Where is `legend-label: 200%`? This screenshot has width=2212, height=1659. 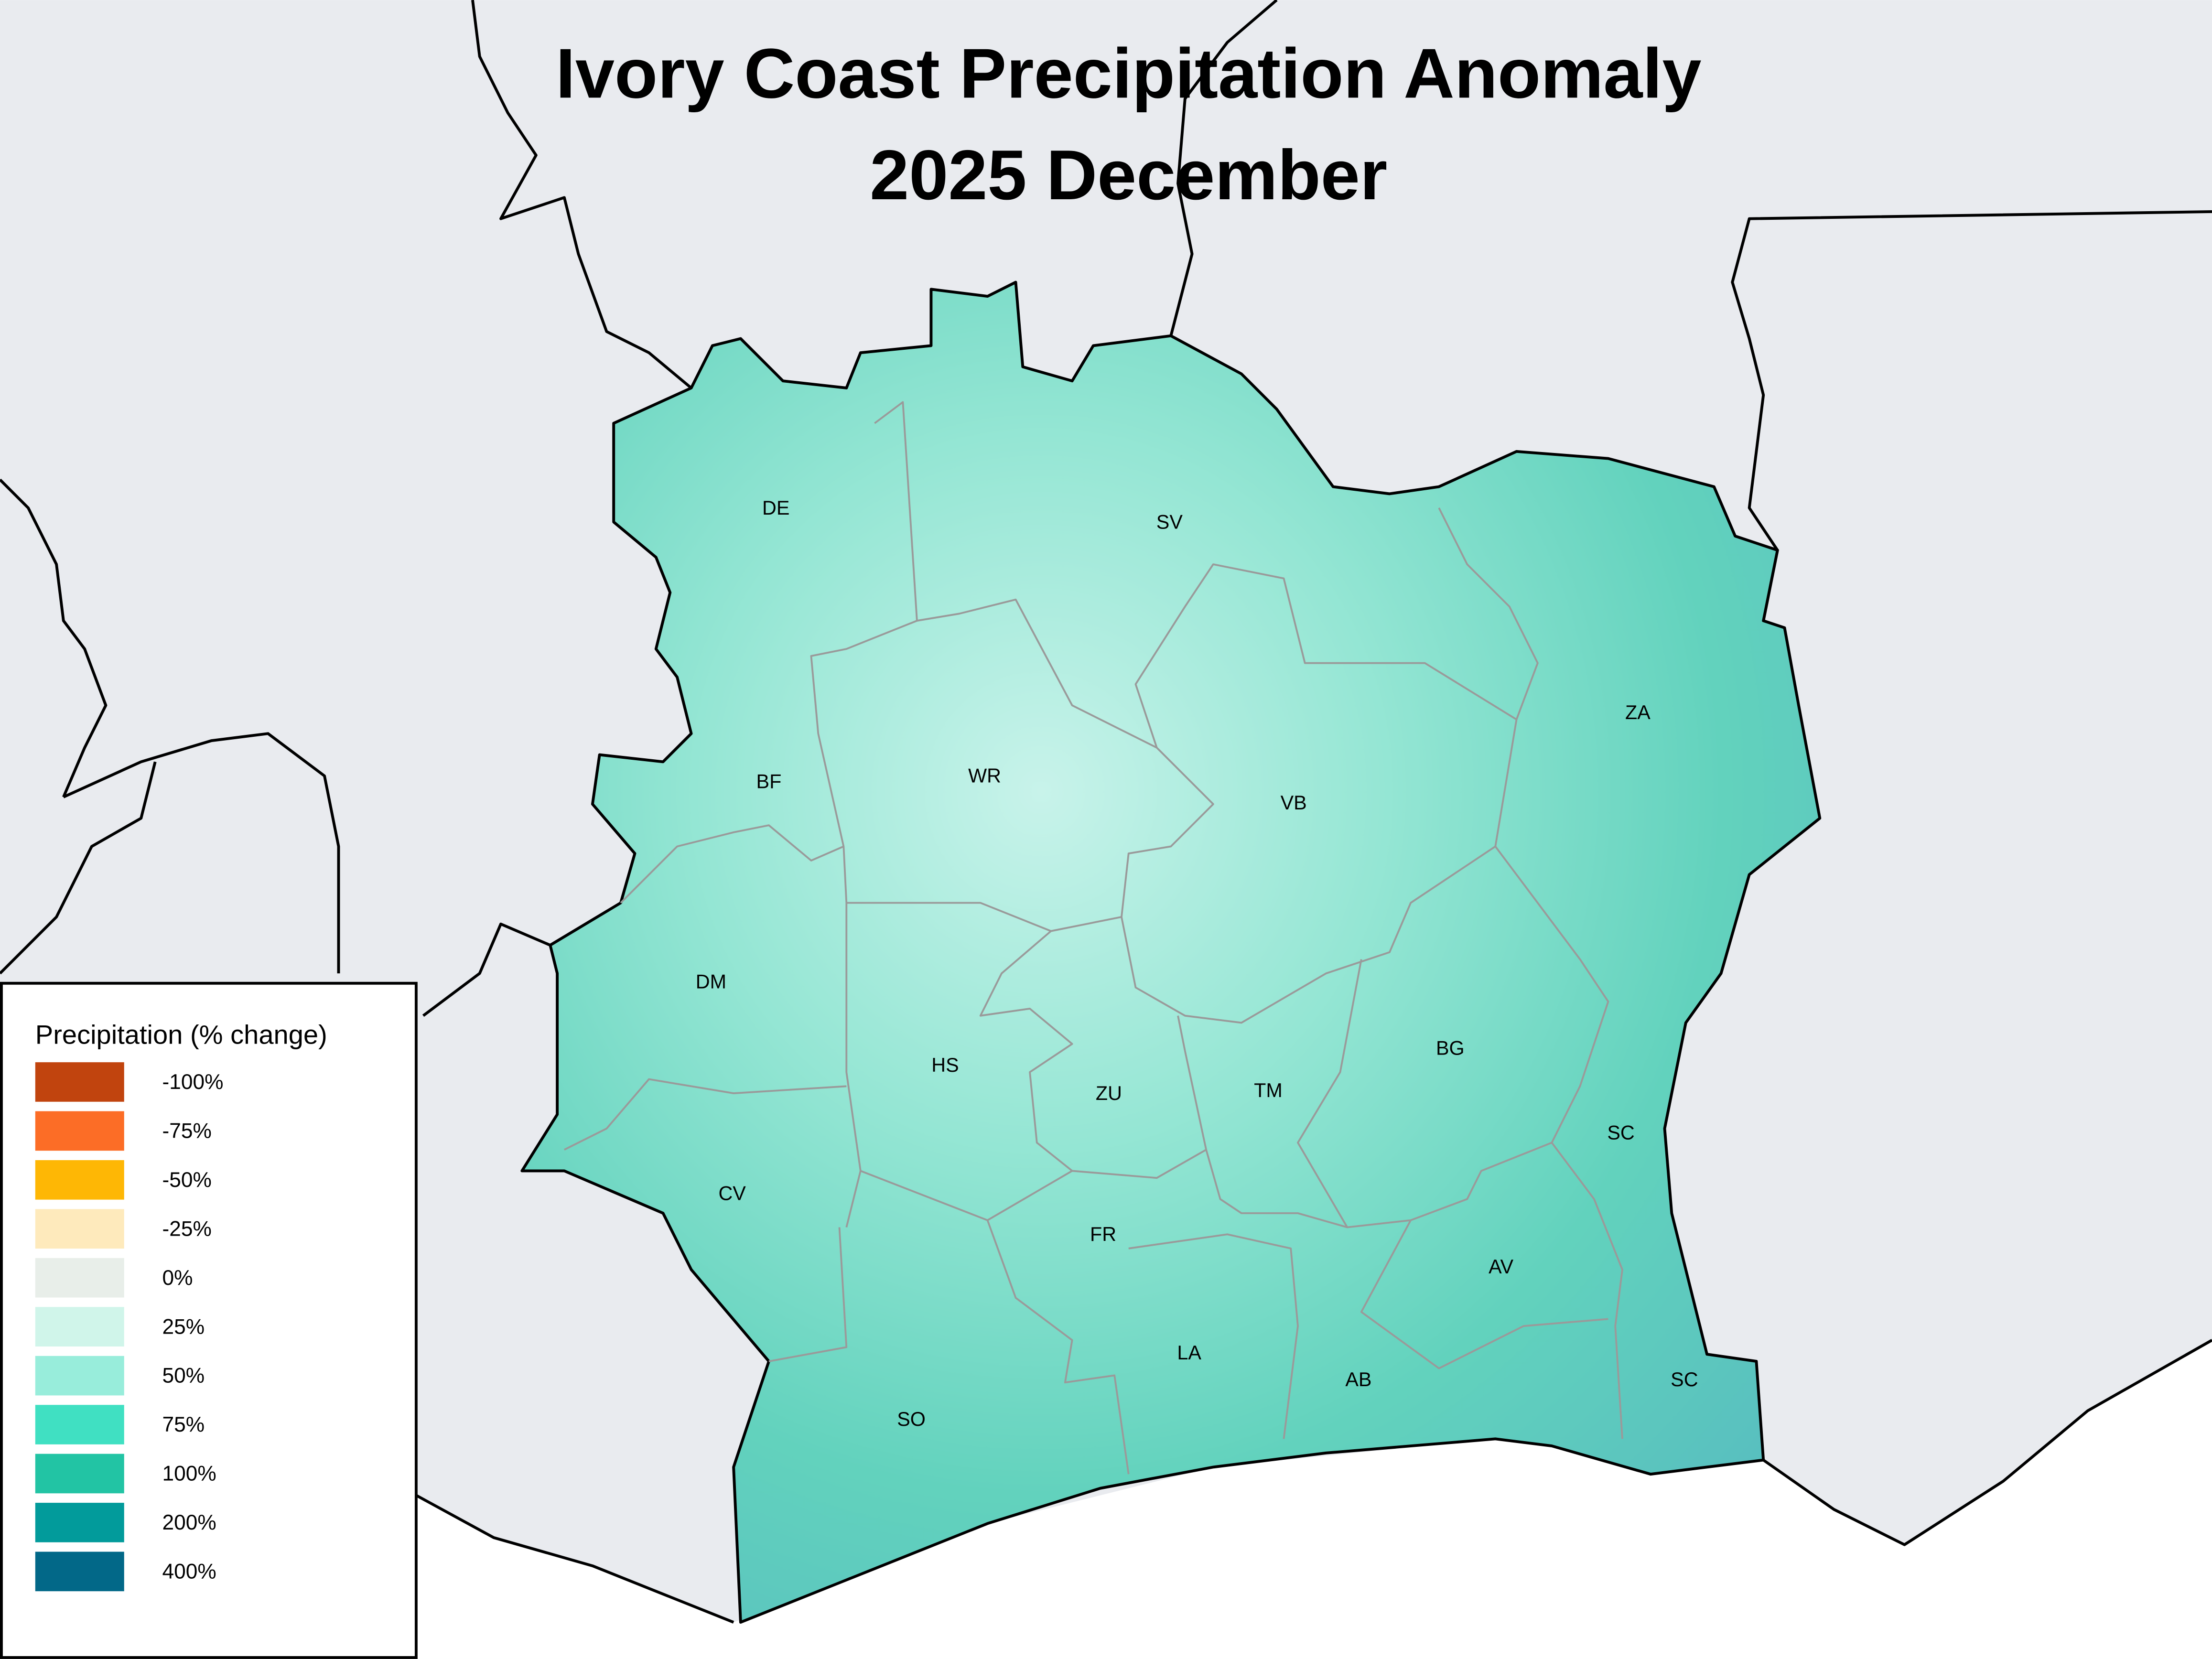
legend-label: 200% is located at coordinates (189, 1523).